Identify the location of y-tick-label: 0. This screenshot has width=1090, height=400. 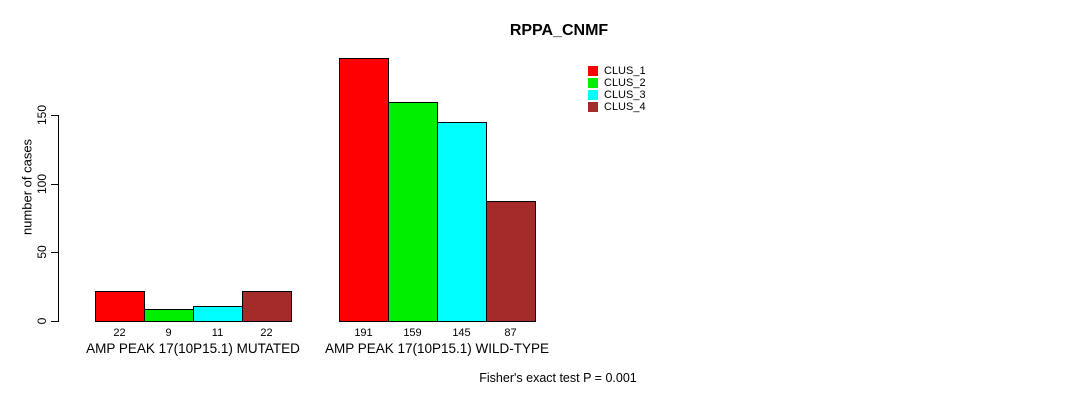
(42, 321).